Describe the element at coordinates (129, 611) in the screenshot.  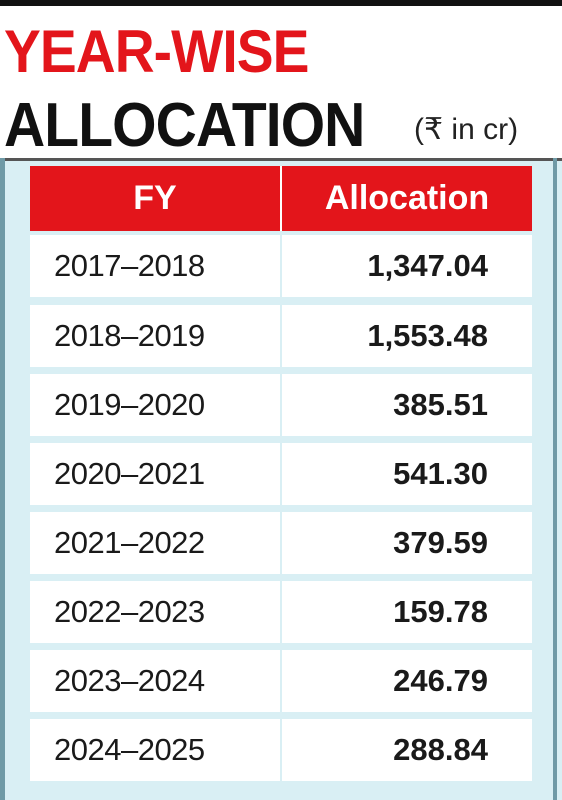
I see `fy-cell: 2022–2023` at that location.